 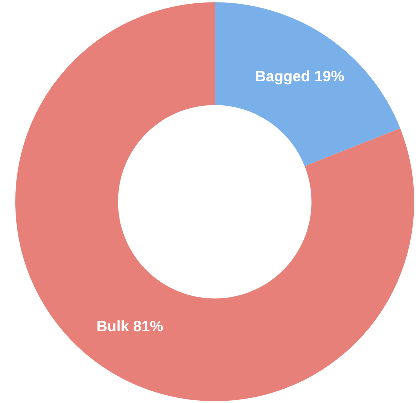 I want to click on slice-label: Bagged 19%, so click(x=300, y=77).